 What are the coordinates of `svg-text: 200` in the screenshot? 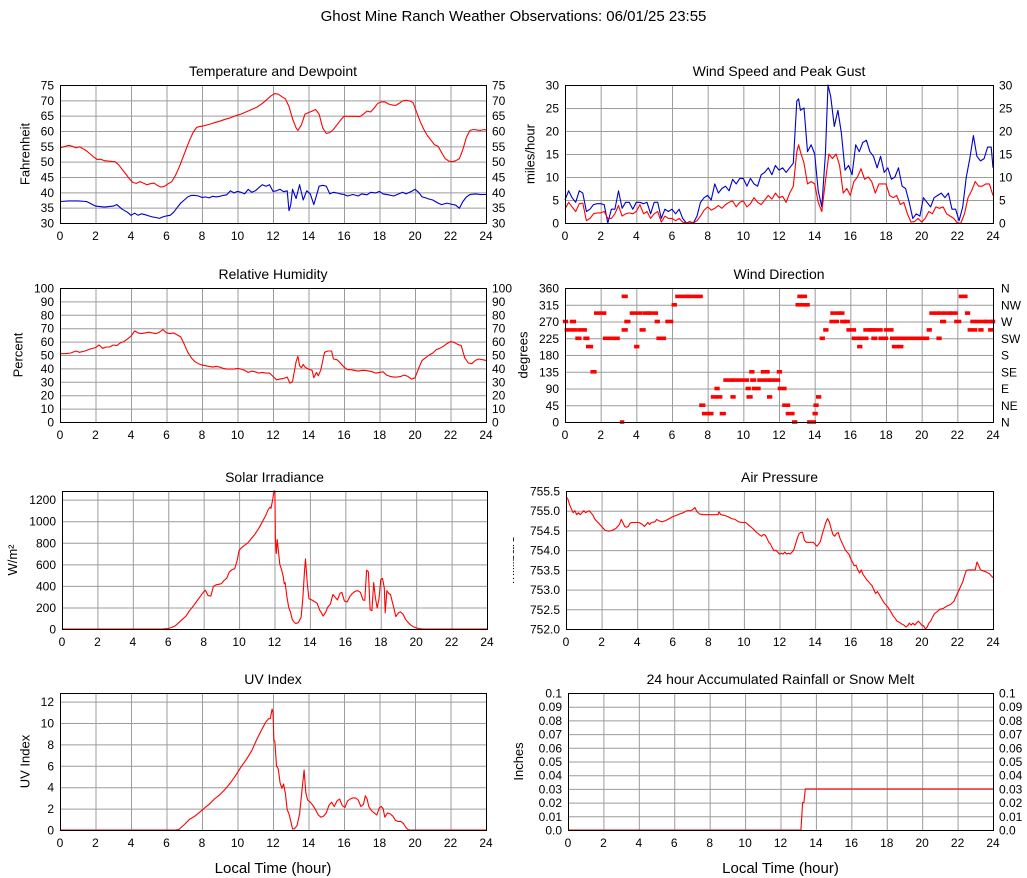 It's located at (46, 608).